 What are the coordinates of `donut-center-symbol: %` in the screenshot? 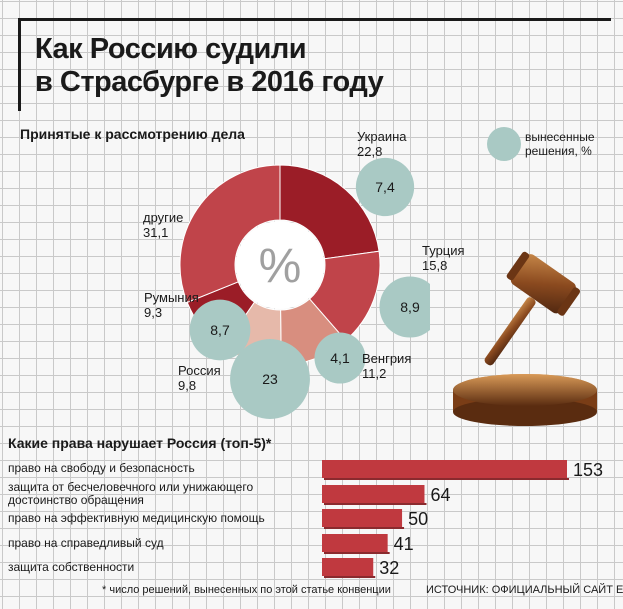 It's located at (280, 266).